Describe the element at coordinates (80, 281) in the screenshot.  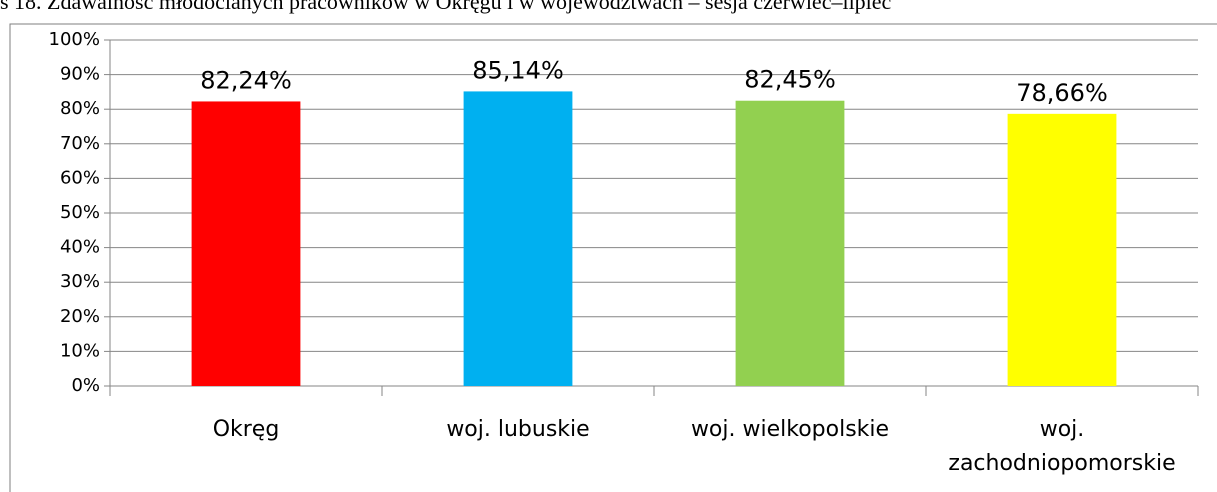
I see `y-tick-label: 30%` at that location.